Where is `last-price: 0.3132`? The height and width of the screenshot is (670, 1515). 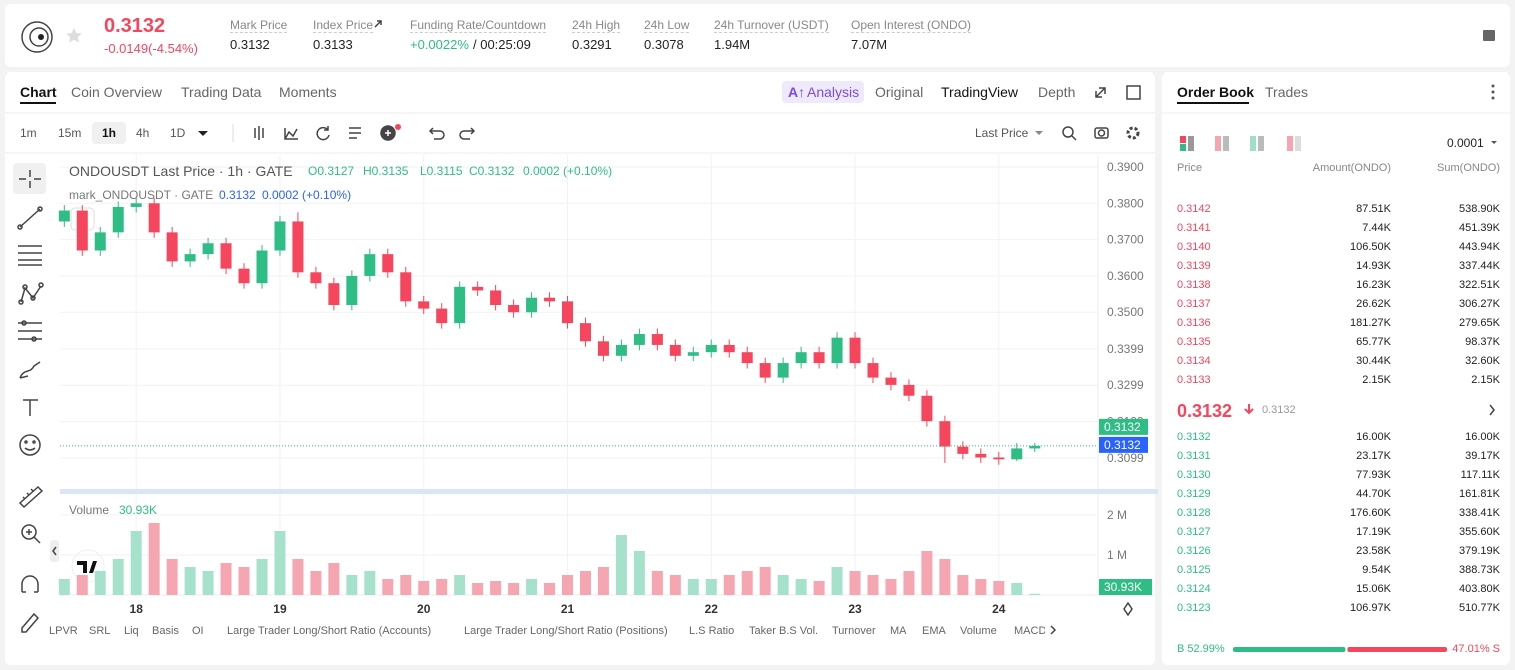 last-price: 0.3132 is located at coordinates (135, 26).